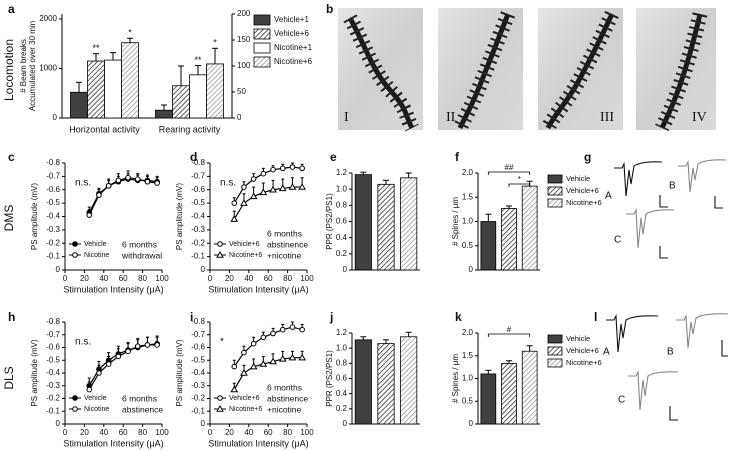 Image resolution: width=734 pixels, height=451 pixels. Describe the element at coordinates (248, 432) in the screenshot. I see `x-tick-label: 40` at that location.